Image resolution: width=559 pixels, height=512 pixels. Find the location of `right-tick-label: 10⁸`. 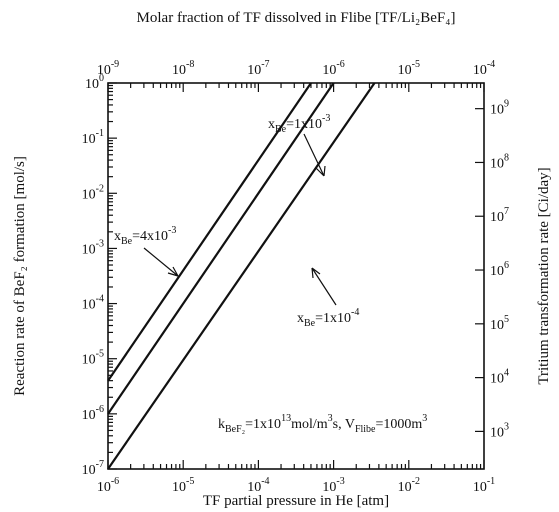

right-tick-label: 10⁸ is located at coordinates (499, 161).